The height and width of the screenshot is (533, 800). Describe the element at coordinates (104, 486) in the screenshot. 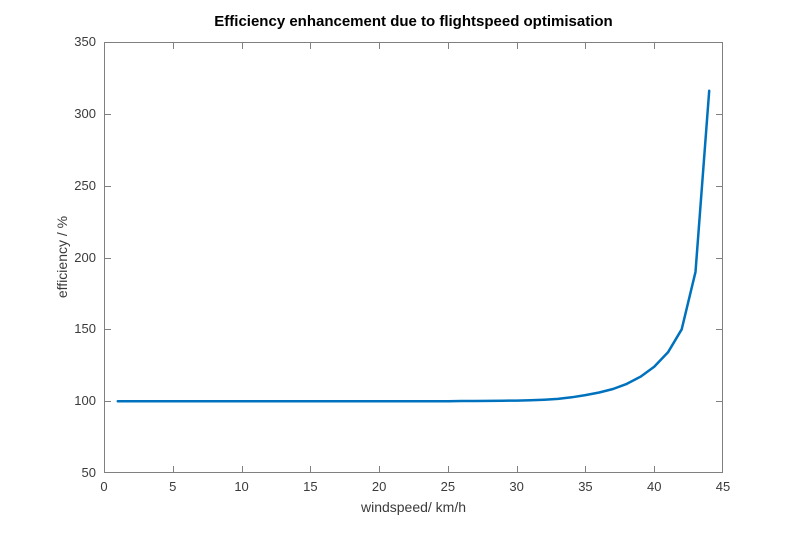

I see `x-tick-label: 0` at that location.